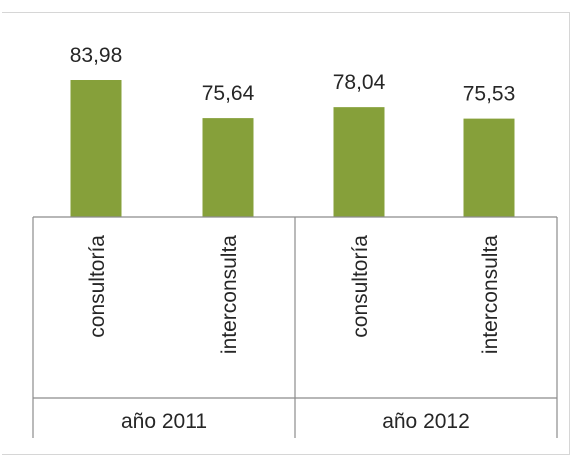 This screenshot has height=458, width=573. Describe the element at coordinates (489, 94) in the screenshot. I see `data-label: 75,53` at that location.